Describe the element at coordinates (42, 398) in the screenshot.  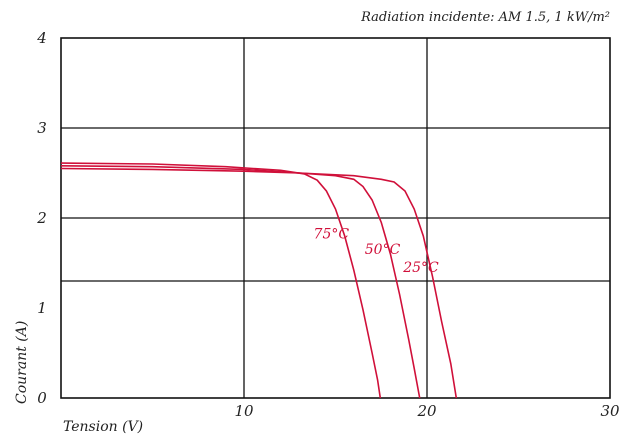
I see `y-tick-label: 0` at that location.